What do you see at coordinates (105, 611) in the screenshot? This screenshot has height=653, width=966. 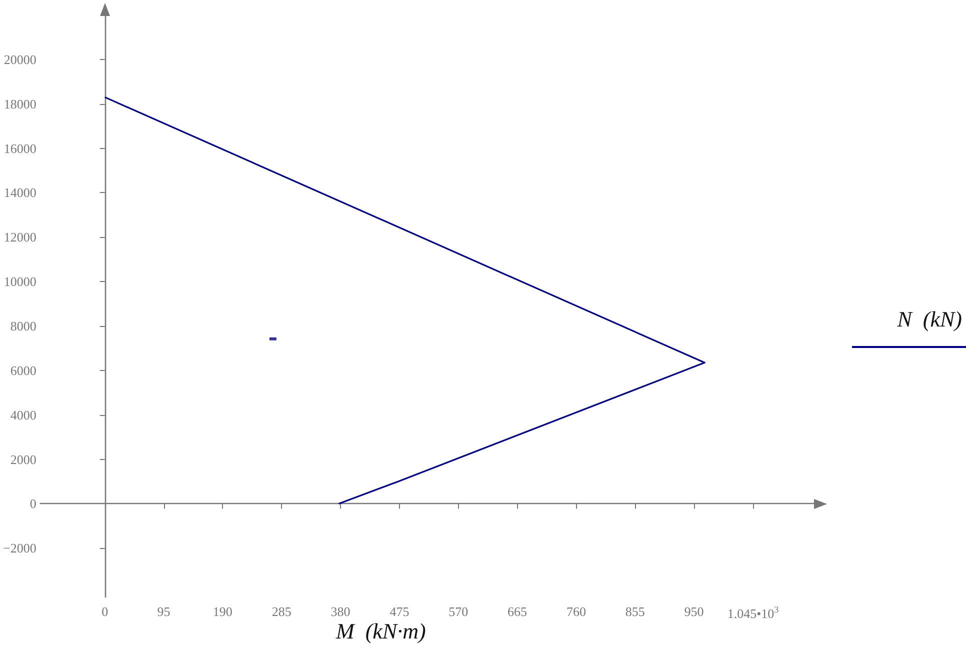 I see `x-tick-label: 0` at bounding box center [105, 611].